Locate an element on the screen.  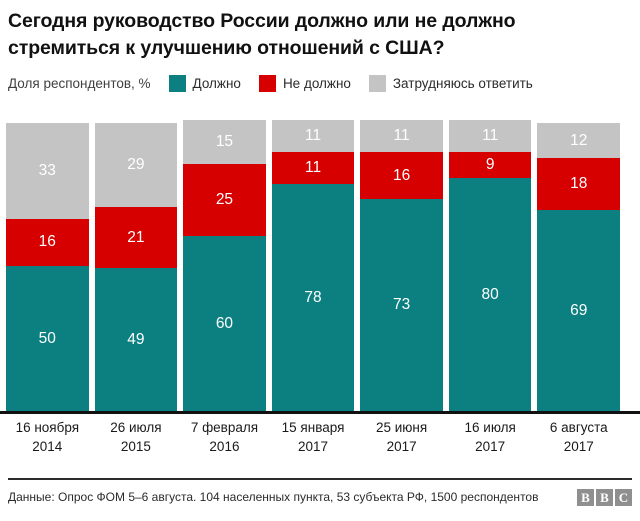
bar-segment-value: 15 is located at coordinates (224, 142).